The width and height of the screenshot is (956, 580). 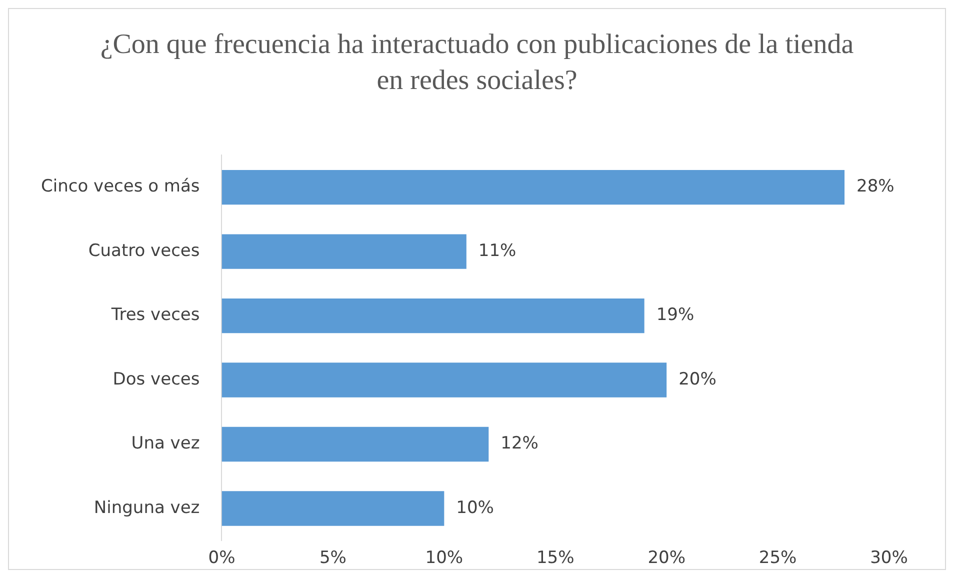 I want to click on data-label: 20%, so click(x=697, y=379).